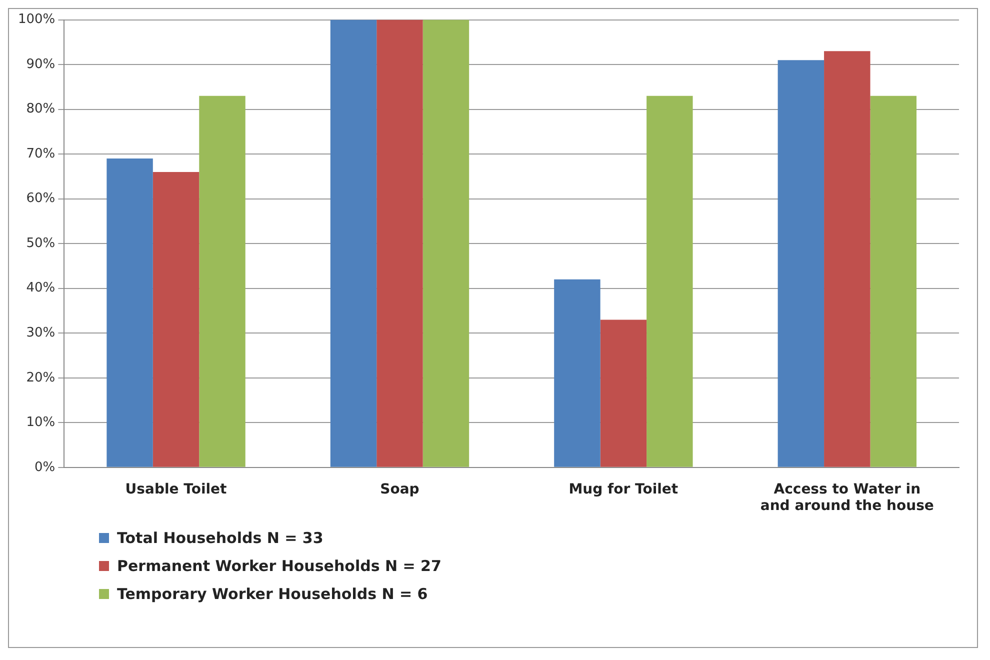 Image resolution: width=990 pixels, height=660 pixels. What do you see at coordinates (279, 566) in the screenshot?
I see `legend-label: Permanent Worker Households N = 27` at bounding box center [279, 566].